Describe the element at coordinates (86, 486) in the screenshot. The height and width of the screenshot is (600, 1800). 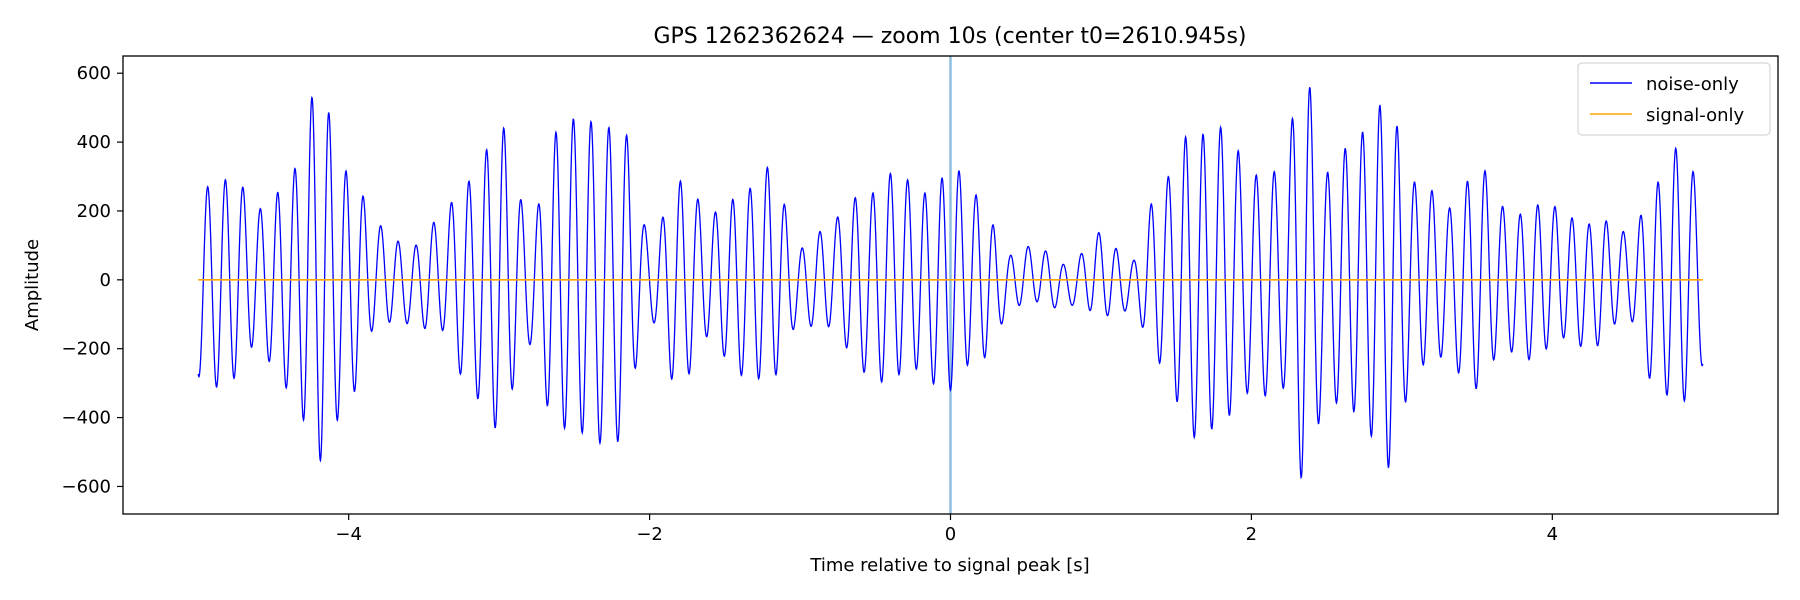
I see `y-tick-label: −600` at that location.